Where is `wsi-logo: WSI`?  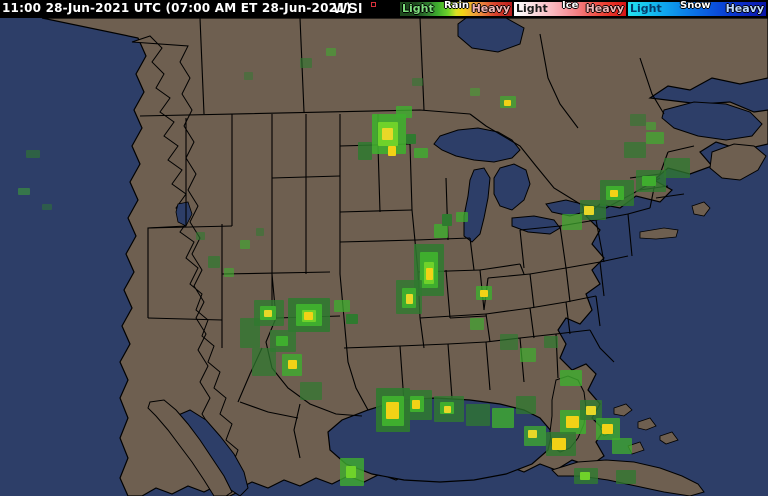
wsi-logo: WSI is located at coordinates (348, 8).